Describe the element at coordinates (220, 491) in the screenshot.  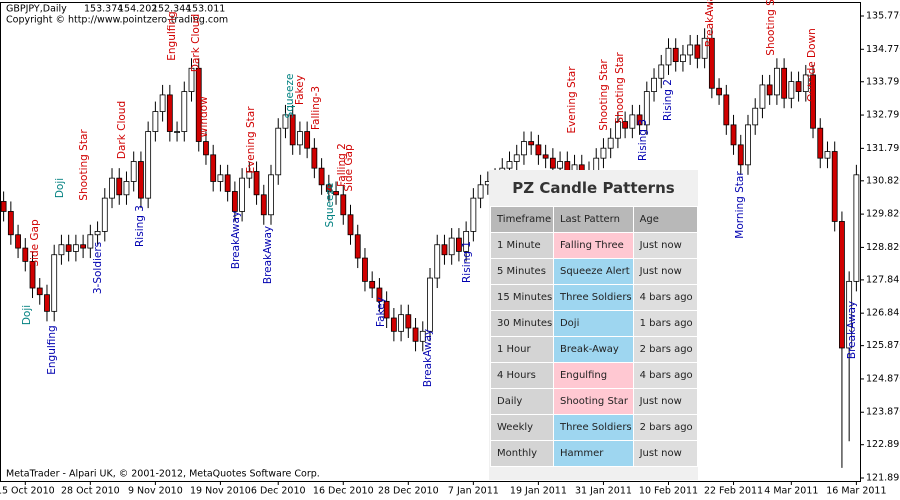
I see `x-tick-label: 19 Nov 2010` at that location.